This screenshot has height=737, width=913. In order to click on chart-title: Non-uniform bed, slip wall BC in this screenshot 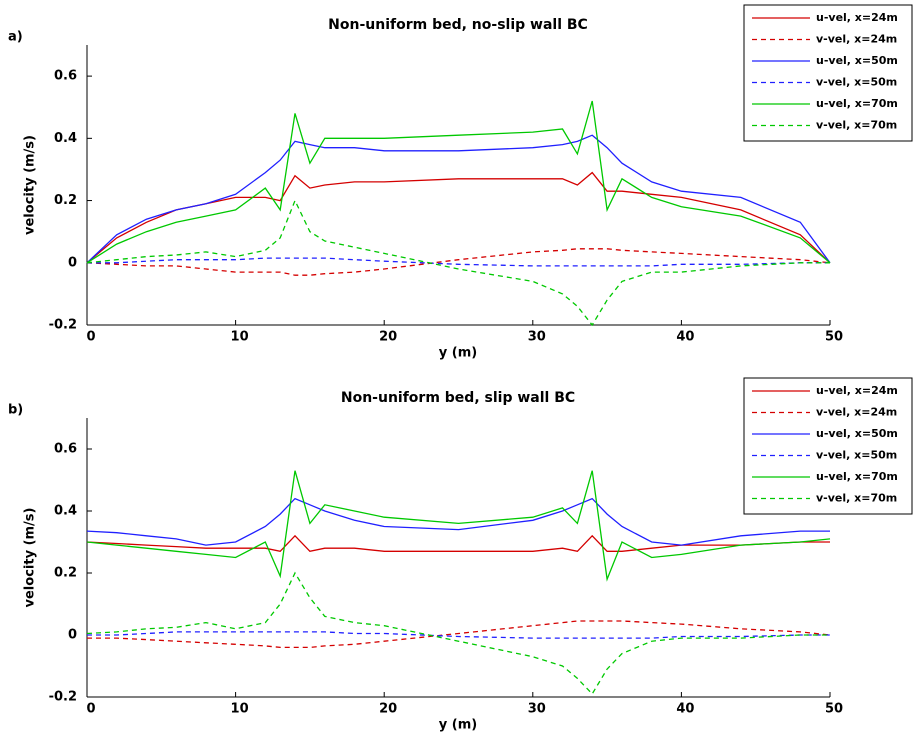, I will do `click(458, 398)`.